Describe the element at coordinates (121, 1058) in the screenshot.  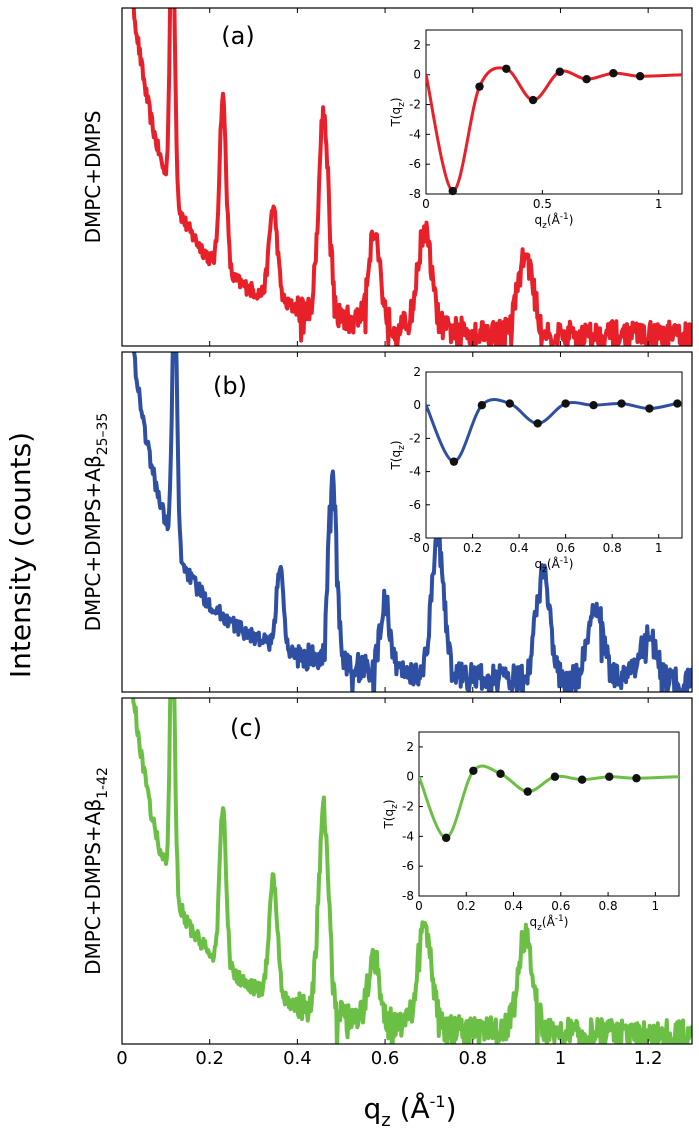
I see `x-tick-label: 0` at that location.